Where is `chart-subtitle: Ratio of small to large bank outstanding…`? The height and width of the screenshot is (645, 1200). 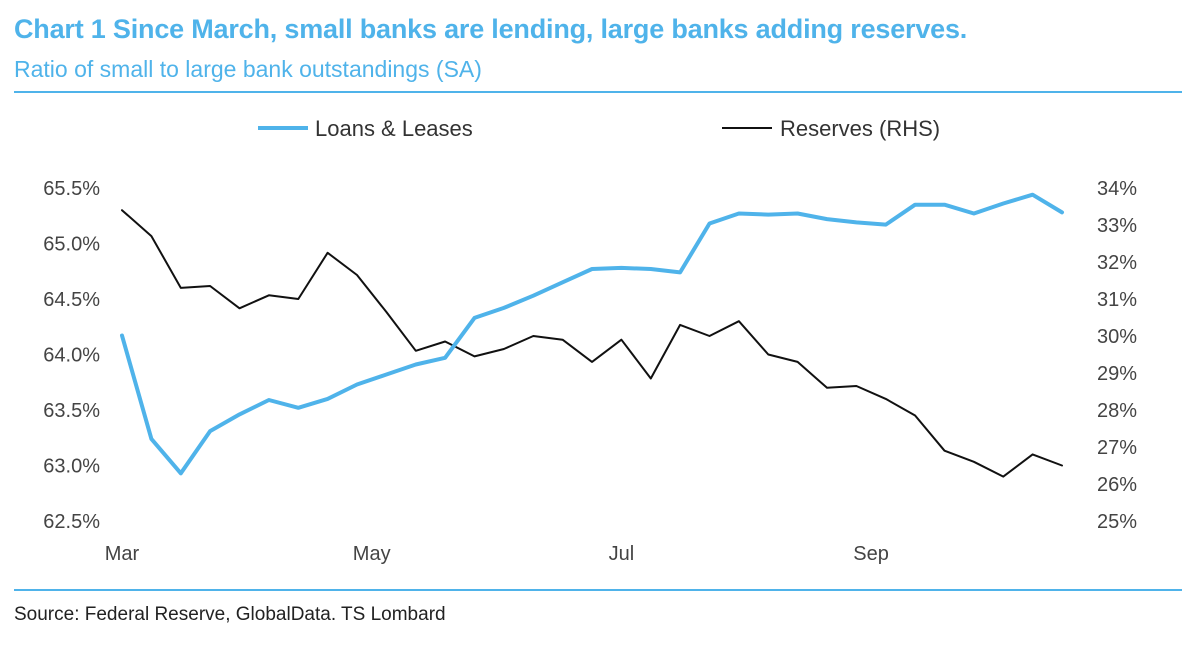
chart-subtitle: Ratio of small to large bank outstanding… is located at coordinates (248, 69).